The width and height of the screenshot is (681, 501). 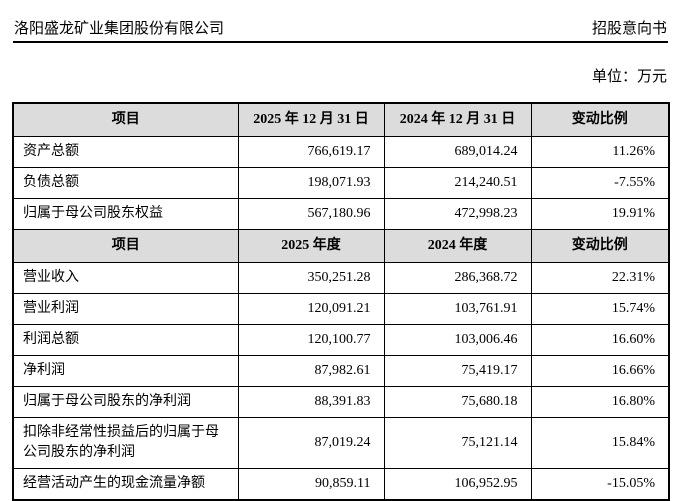 What do you see at coordinates (600, 309) in the screenshot?
I see `change-pct: 15.74%` at bounding box center [600, 309].